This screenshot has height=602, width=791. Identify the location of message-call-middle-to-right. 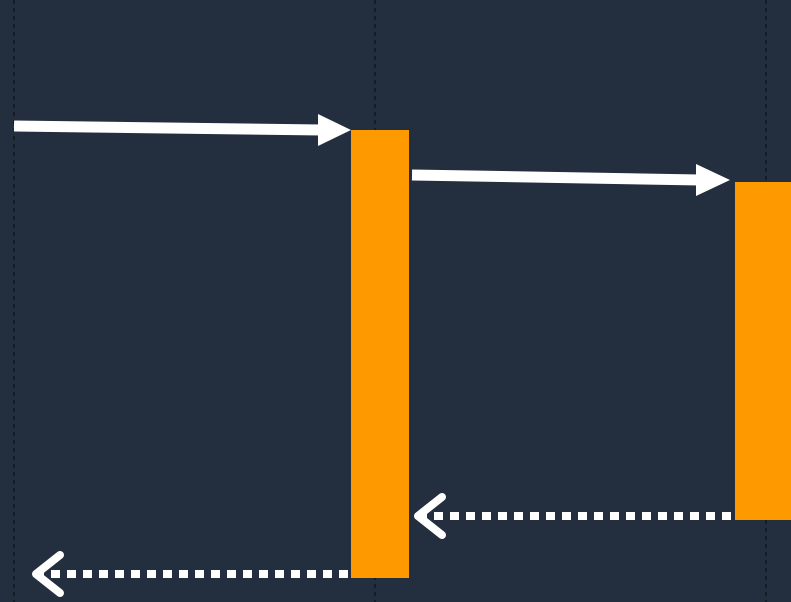
(570, 180).